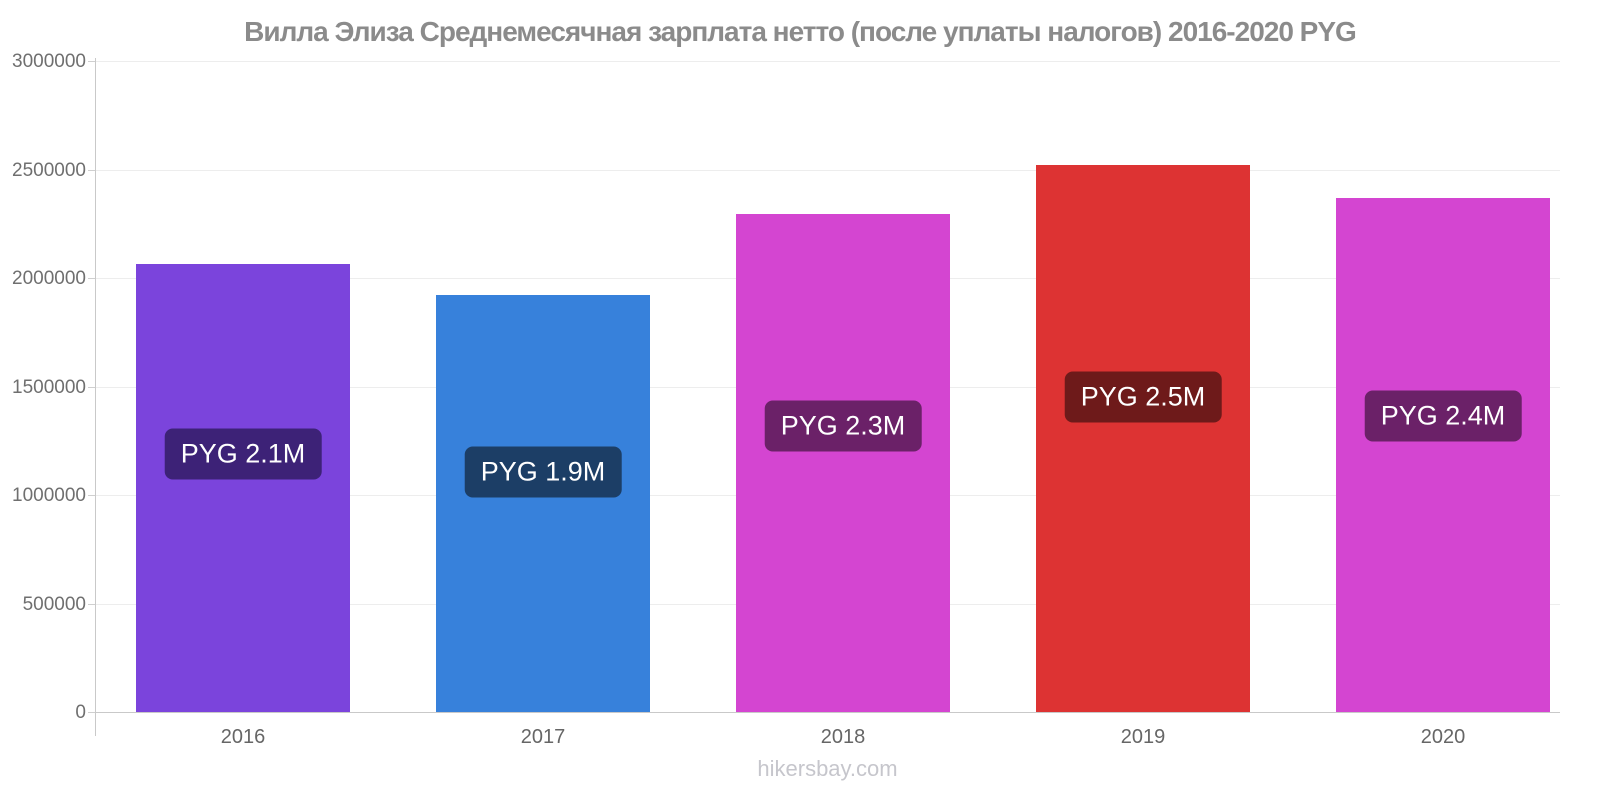  Describe the element at coordinates (54, 604) in the screenshot. I see `y-axis-tick-label: 500000` at that location.